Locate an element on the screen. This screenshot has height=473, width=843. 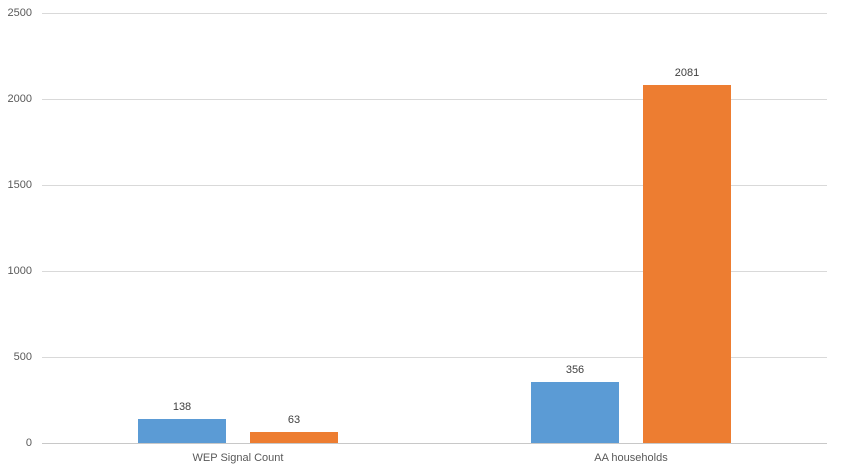
category-label: AA households is located at coordinates (631, 458).